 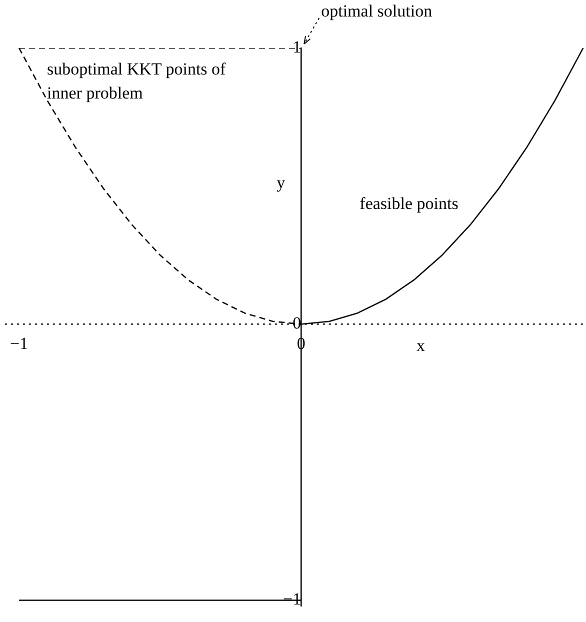 I want to click on annotation: optimal solution, so click(x=377, y=10).